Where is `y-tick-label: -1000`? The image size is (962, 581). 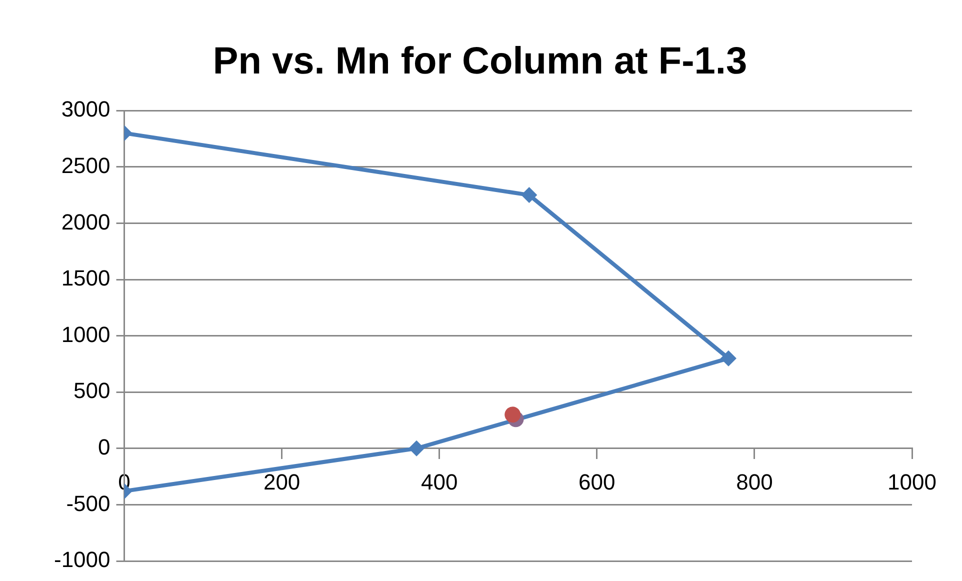 y-tick-label: -1000 is located at coordinates (82, 559).